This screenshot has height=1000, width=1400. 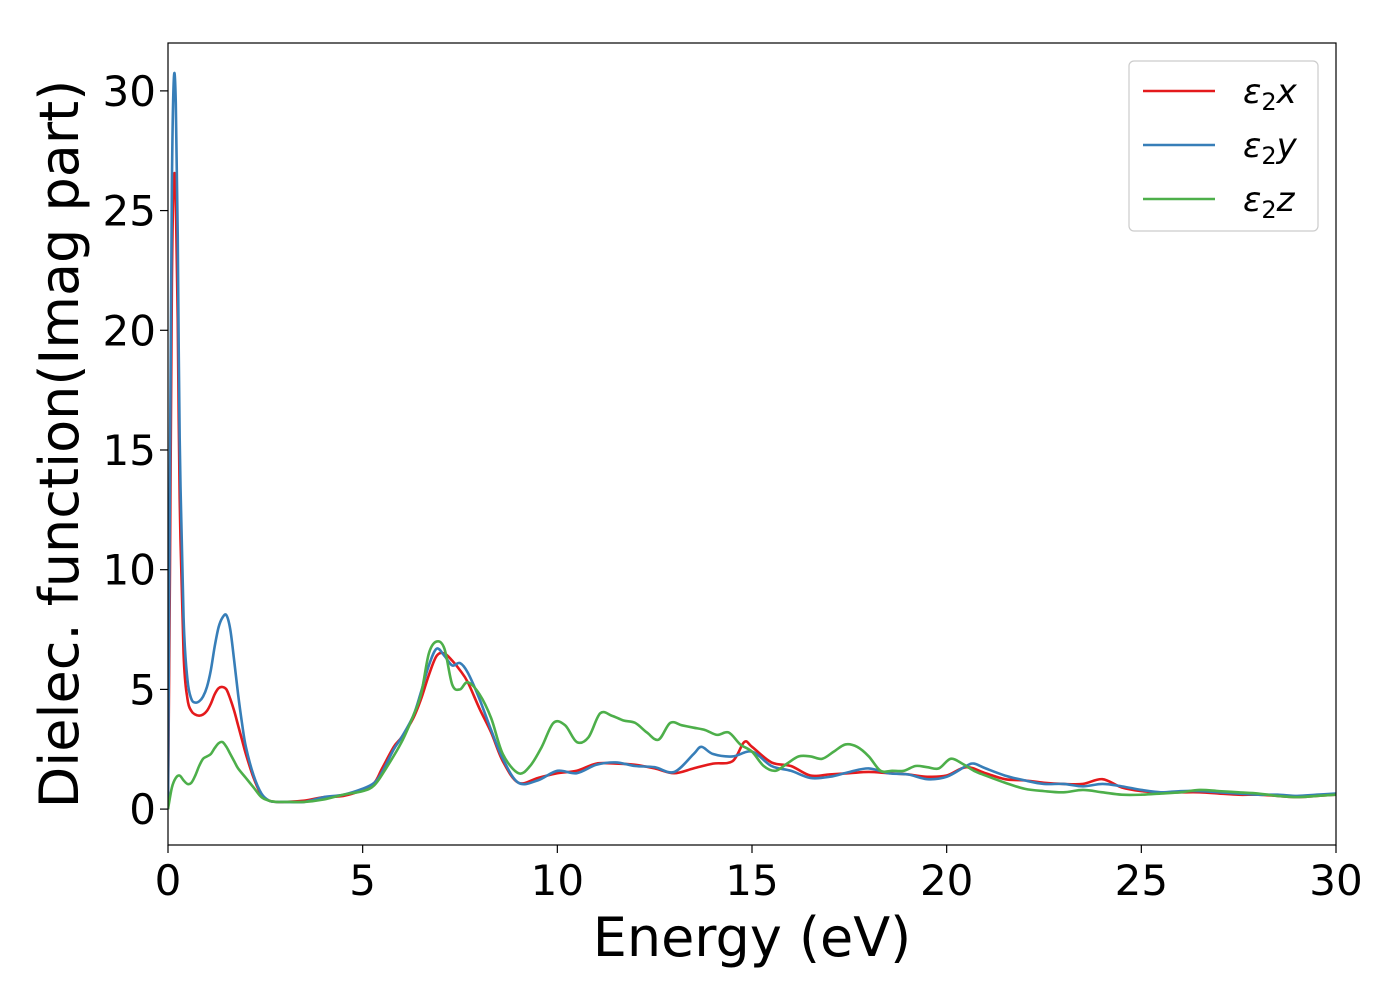 I want to click on y-tick-label: 5, so click(x=142, y=689).